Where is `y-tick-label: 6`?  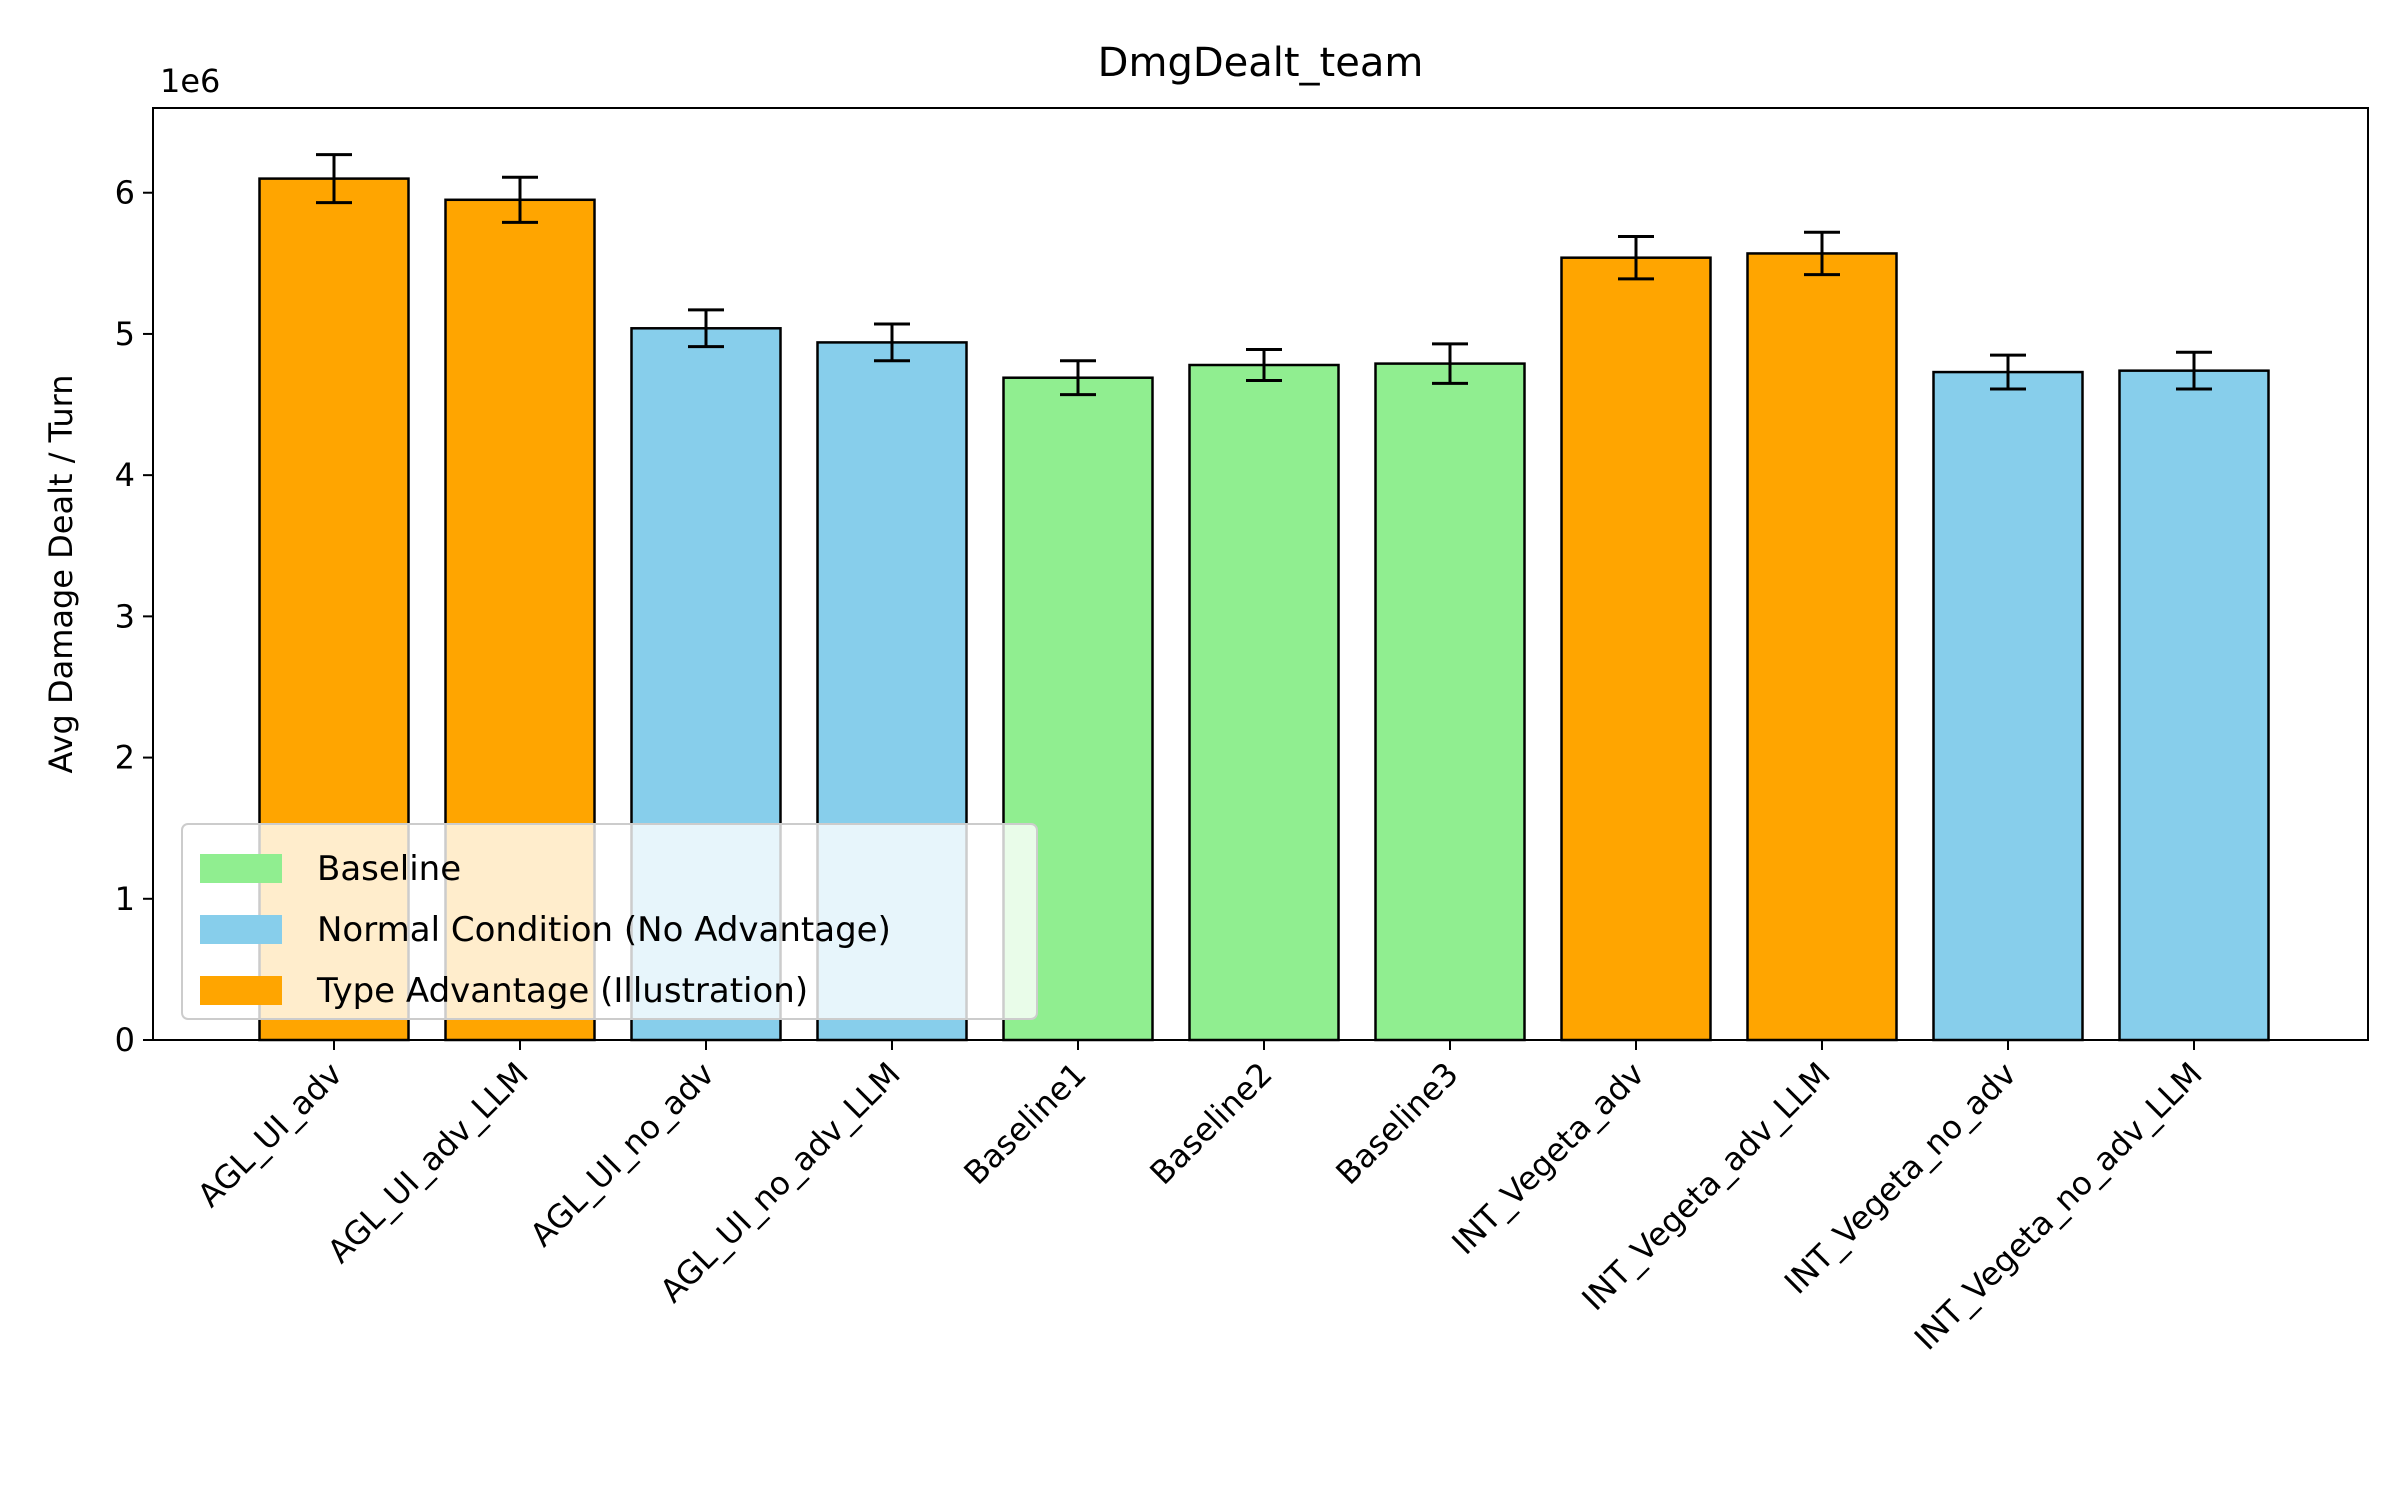 y-tick-label: 6 is located at coordinates (125, 193).